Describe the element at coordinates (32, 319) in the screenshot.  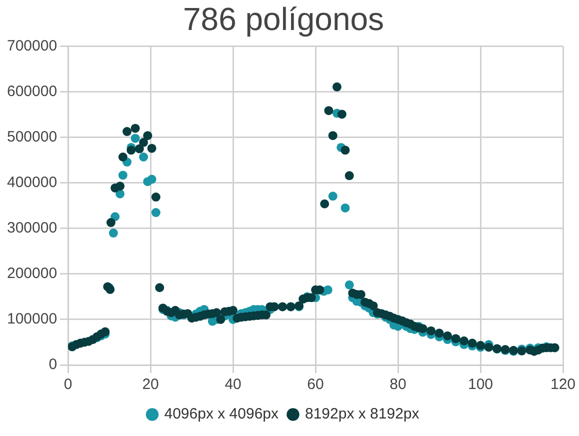
I see `y-tick-label: 100000` at that location.